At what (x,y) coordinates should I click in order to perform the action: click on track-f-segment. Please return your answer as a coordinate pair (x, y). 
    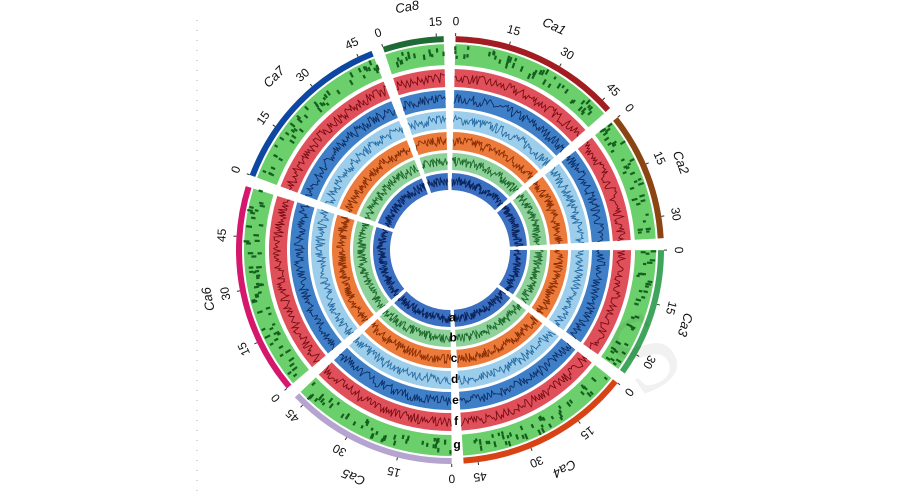
    Looking at the image, I should click on (526, 391).